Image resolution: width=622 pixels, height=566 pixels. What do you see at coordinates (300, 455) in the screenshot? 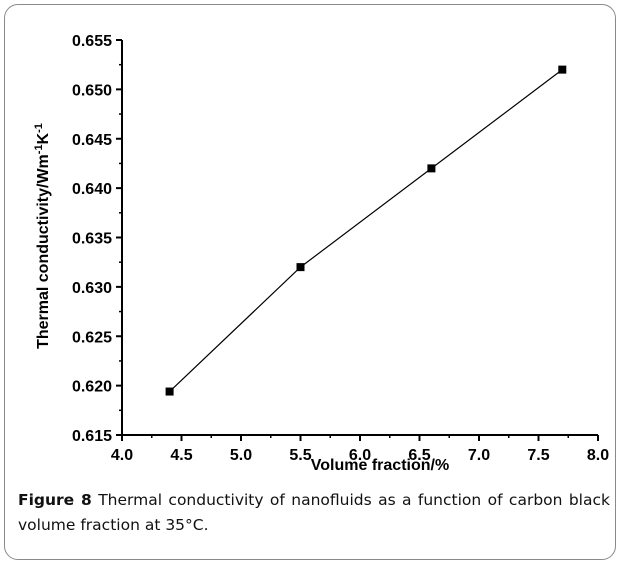
I see `x-tick-label: 5.5` at bounding box center [300, 455].